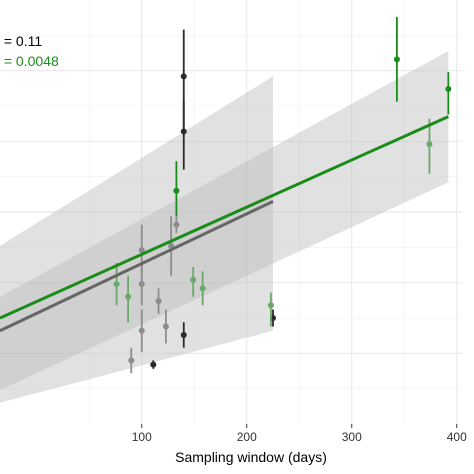 This screenshot has width=474, height=474. I want to click on x-tick-label: 400, so click(457, 437).